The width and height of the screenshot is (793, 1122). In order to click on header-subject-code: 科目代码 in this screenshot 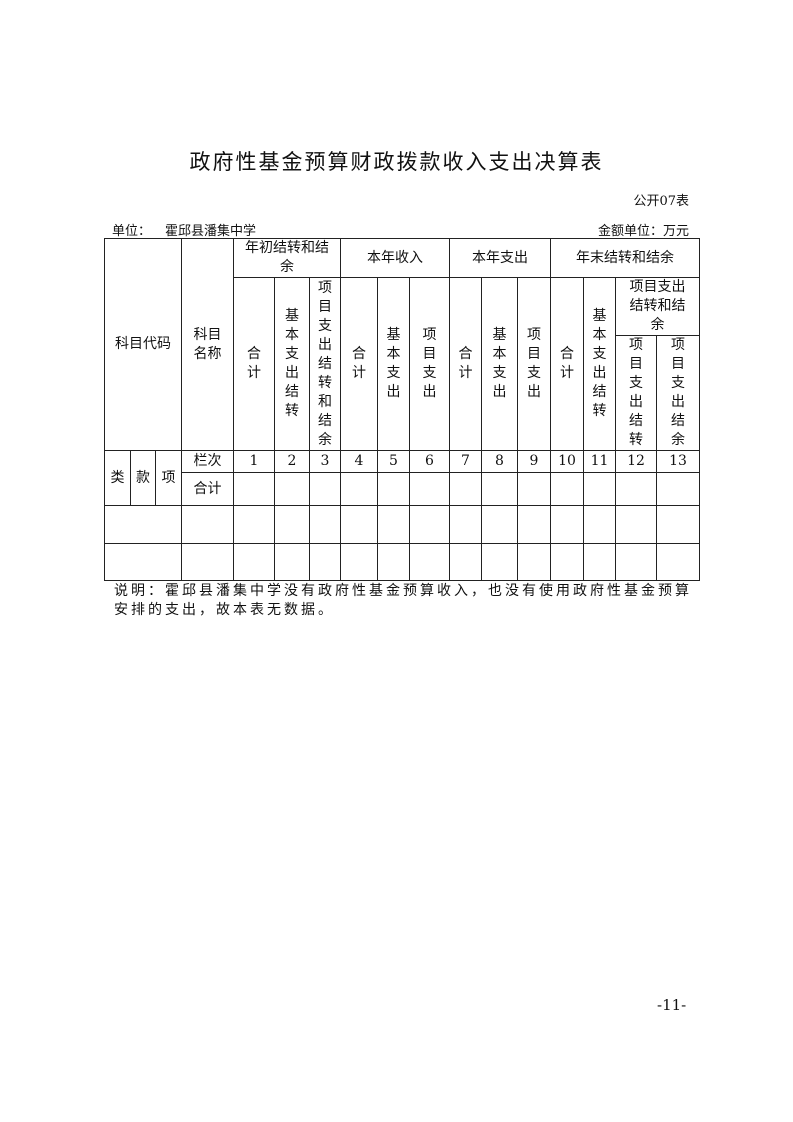, I will do `click(143, 344)`.